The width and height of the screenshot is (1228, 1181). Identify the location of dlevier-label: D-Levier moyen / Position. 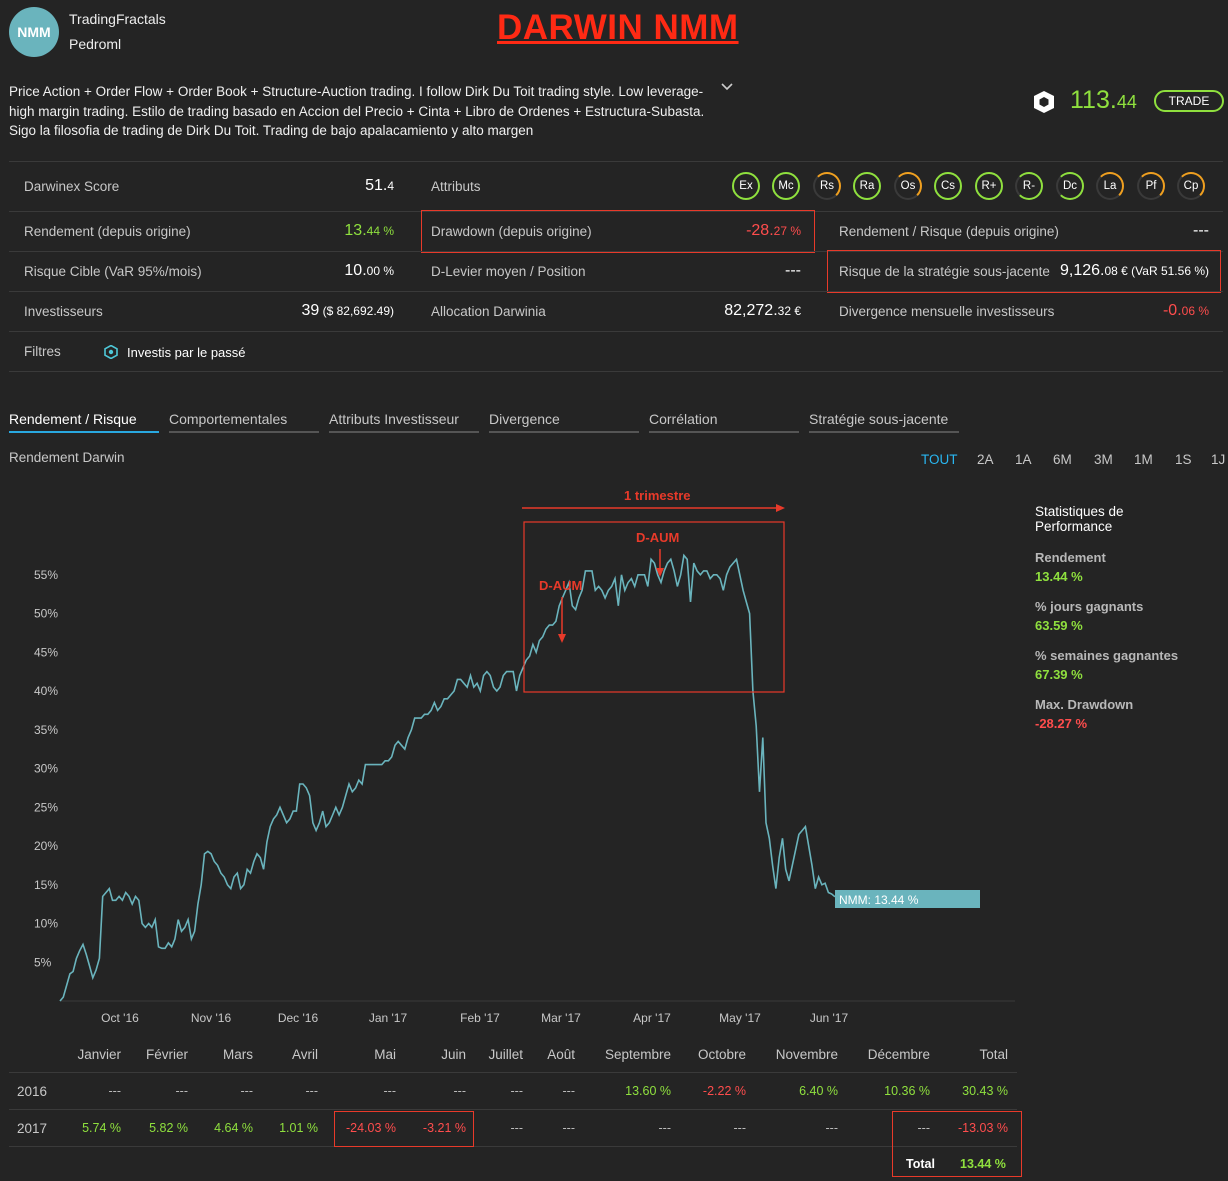
(508, 271).